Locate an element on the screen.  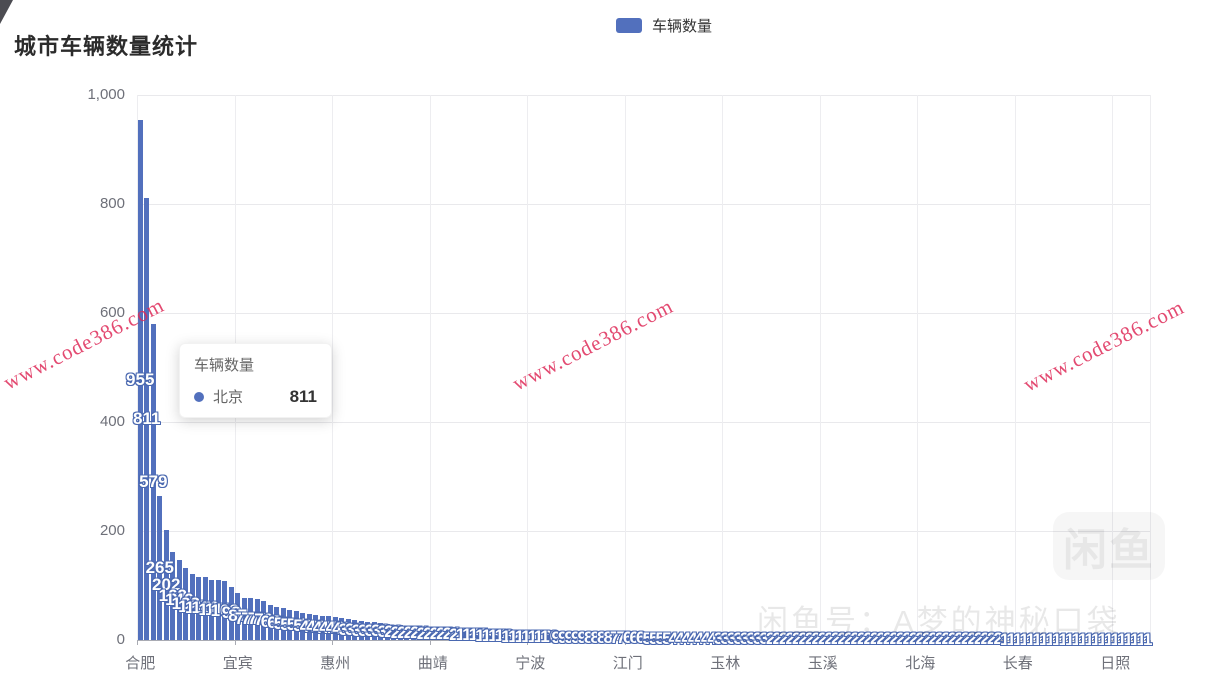
x-axis-label: 合肥 is located at coordinates (140, 663).